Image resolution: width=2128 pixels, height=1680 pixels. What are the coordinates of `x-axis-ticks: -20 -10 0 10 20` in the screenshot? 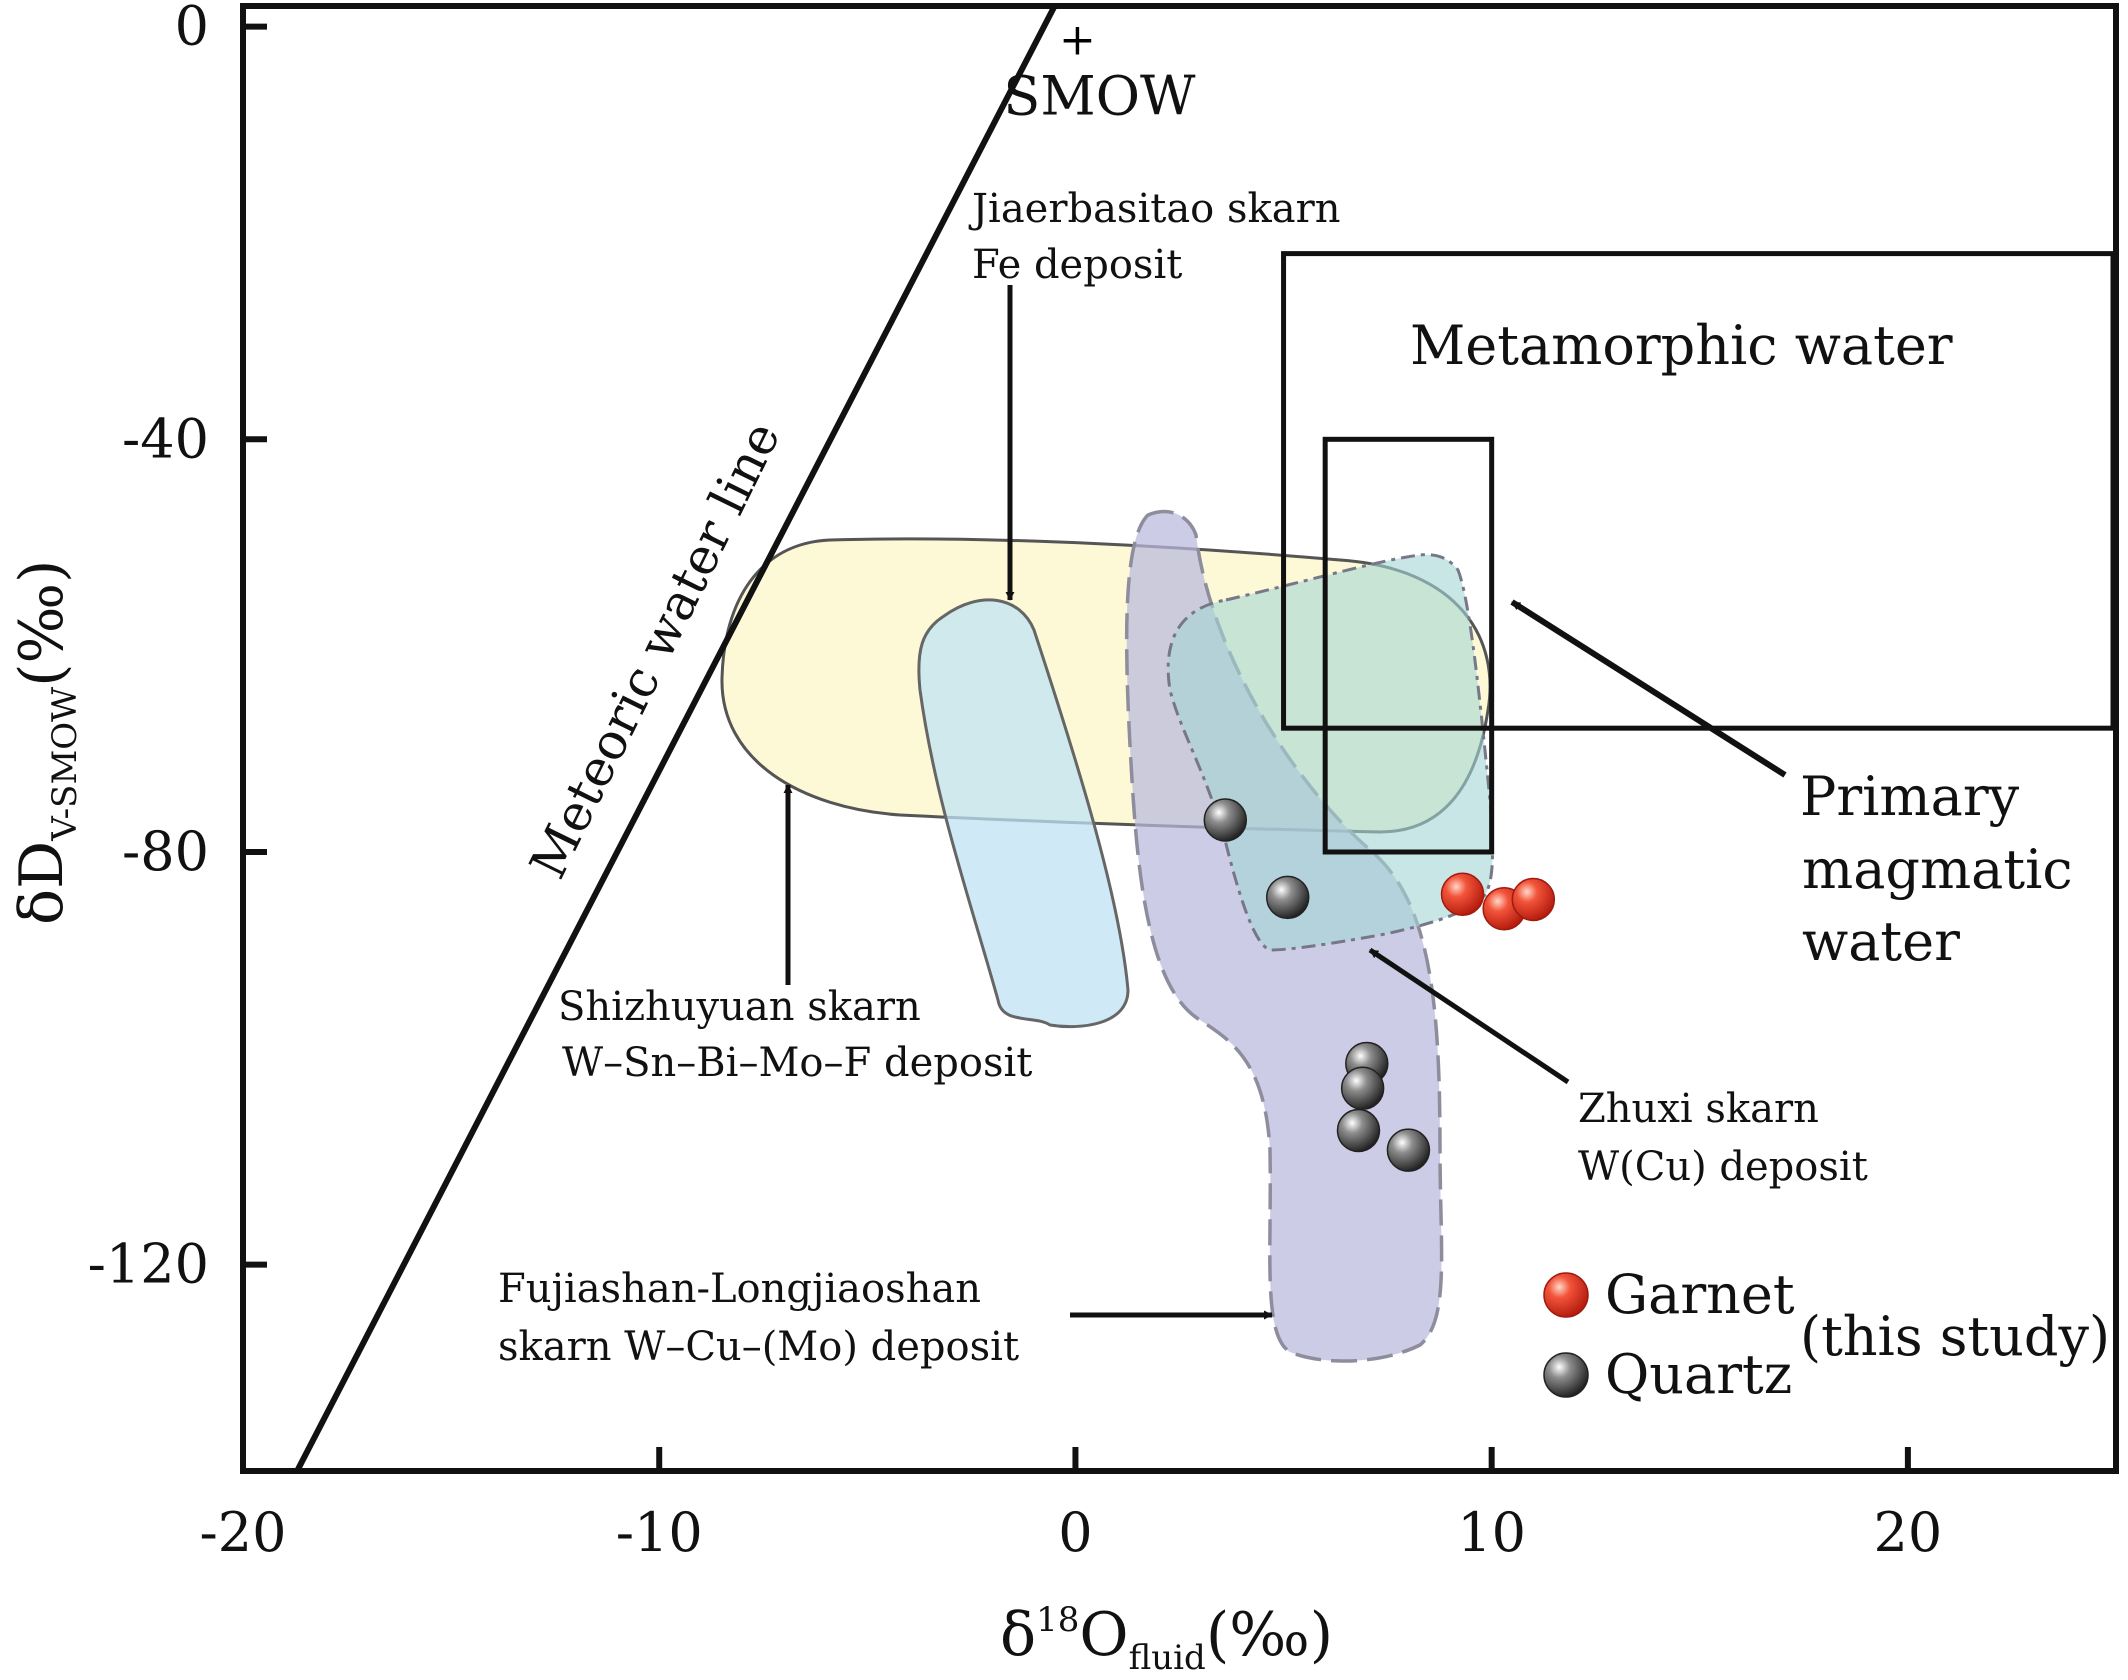 It's located at (1071, 1505).